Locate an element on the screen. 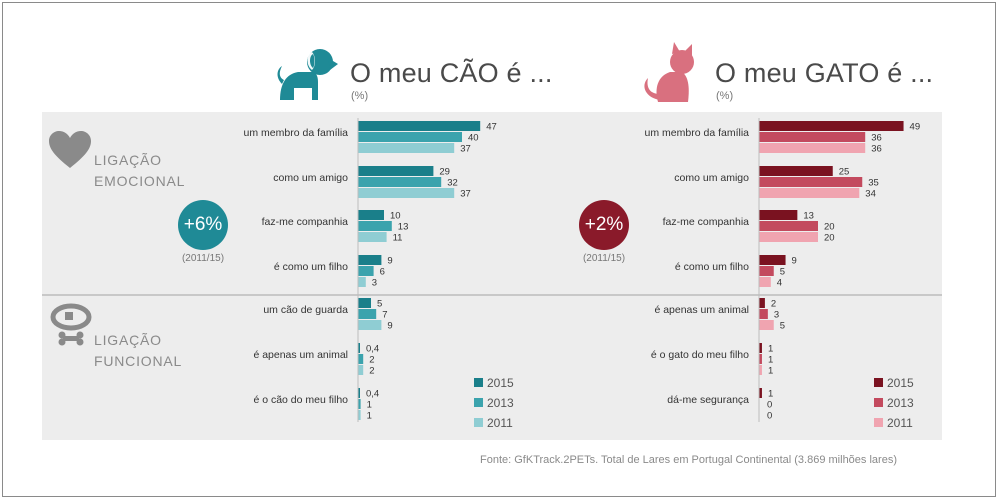 The width and height of the screenshot is (1000, 501). data-label: 7 is located at coordinates (384, 315).